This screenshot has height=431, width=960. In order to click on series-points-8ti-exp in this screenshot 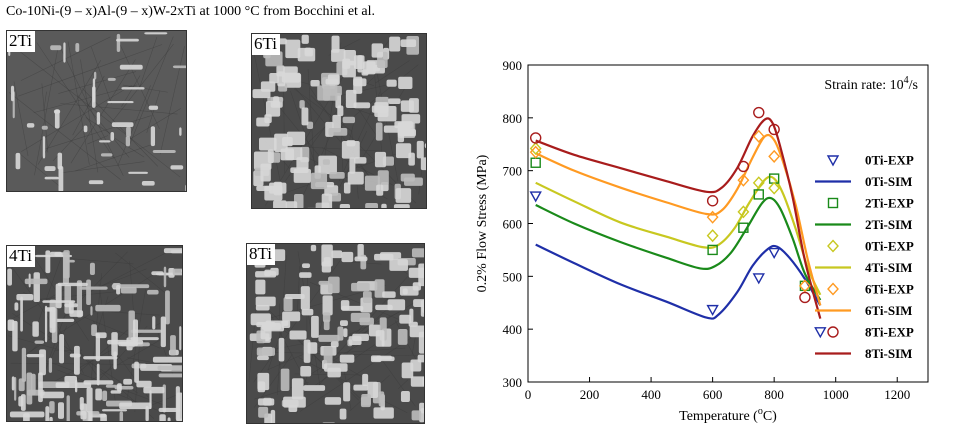, I will do `click(670, 205)`.